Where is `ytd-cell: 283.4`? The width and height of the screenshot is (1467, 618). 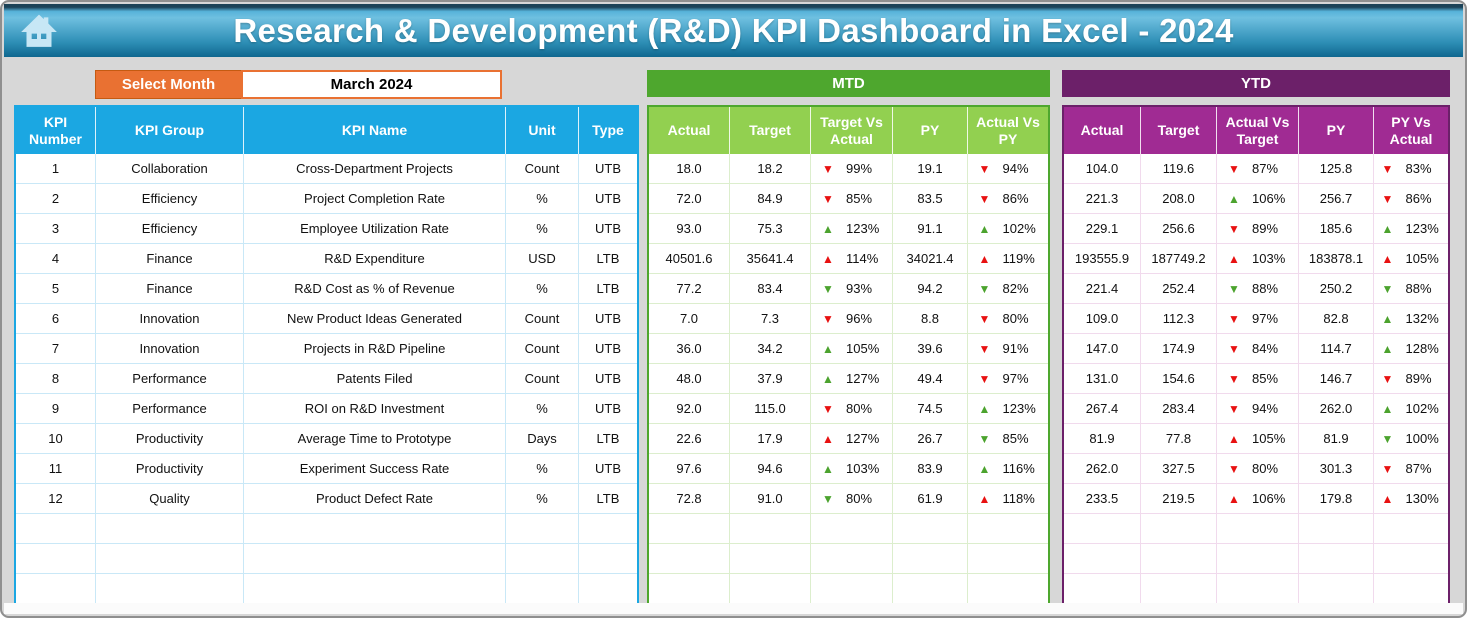 ytd-cell: 283.4 is located at coordinates (1179, 409).